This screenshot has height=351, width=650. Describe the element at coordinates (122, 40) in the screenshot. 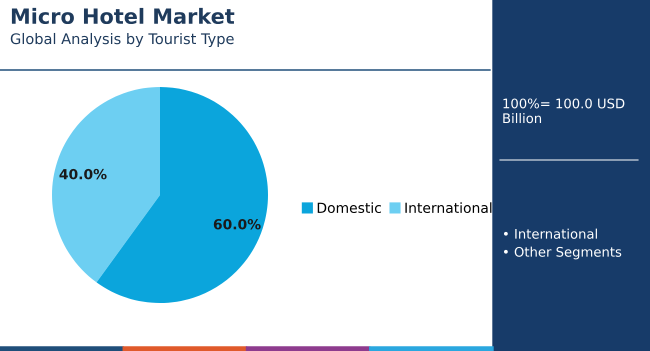

I see `chart-subtitle: Global Analysis by Tourist Type` at that location.